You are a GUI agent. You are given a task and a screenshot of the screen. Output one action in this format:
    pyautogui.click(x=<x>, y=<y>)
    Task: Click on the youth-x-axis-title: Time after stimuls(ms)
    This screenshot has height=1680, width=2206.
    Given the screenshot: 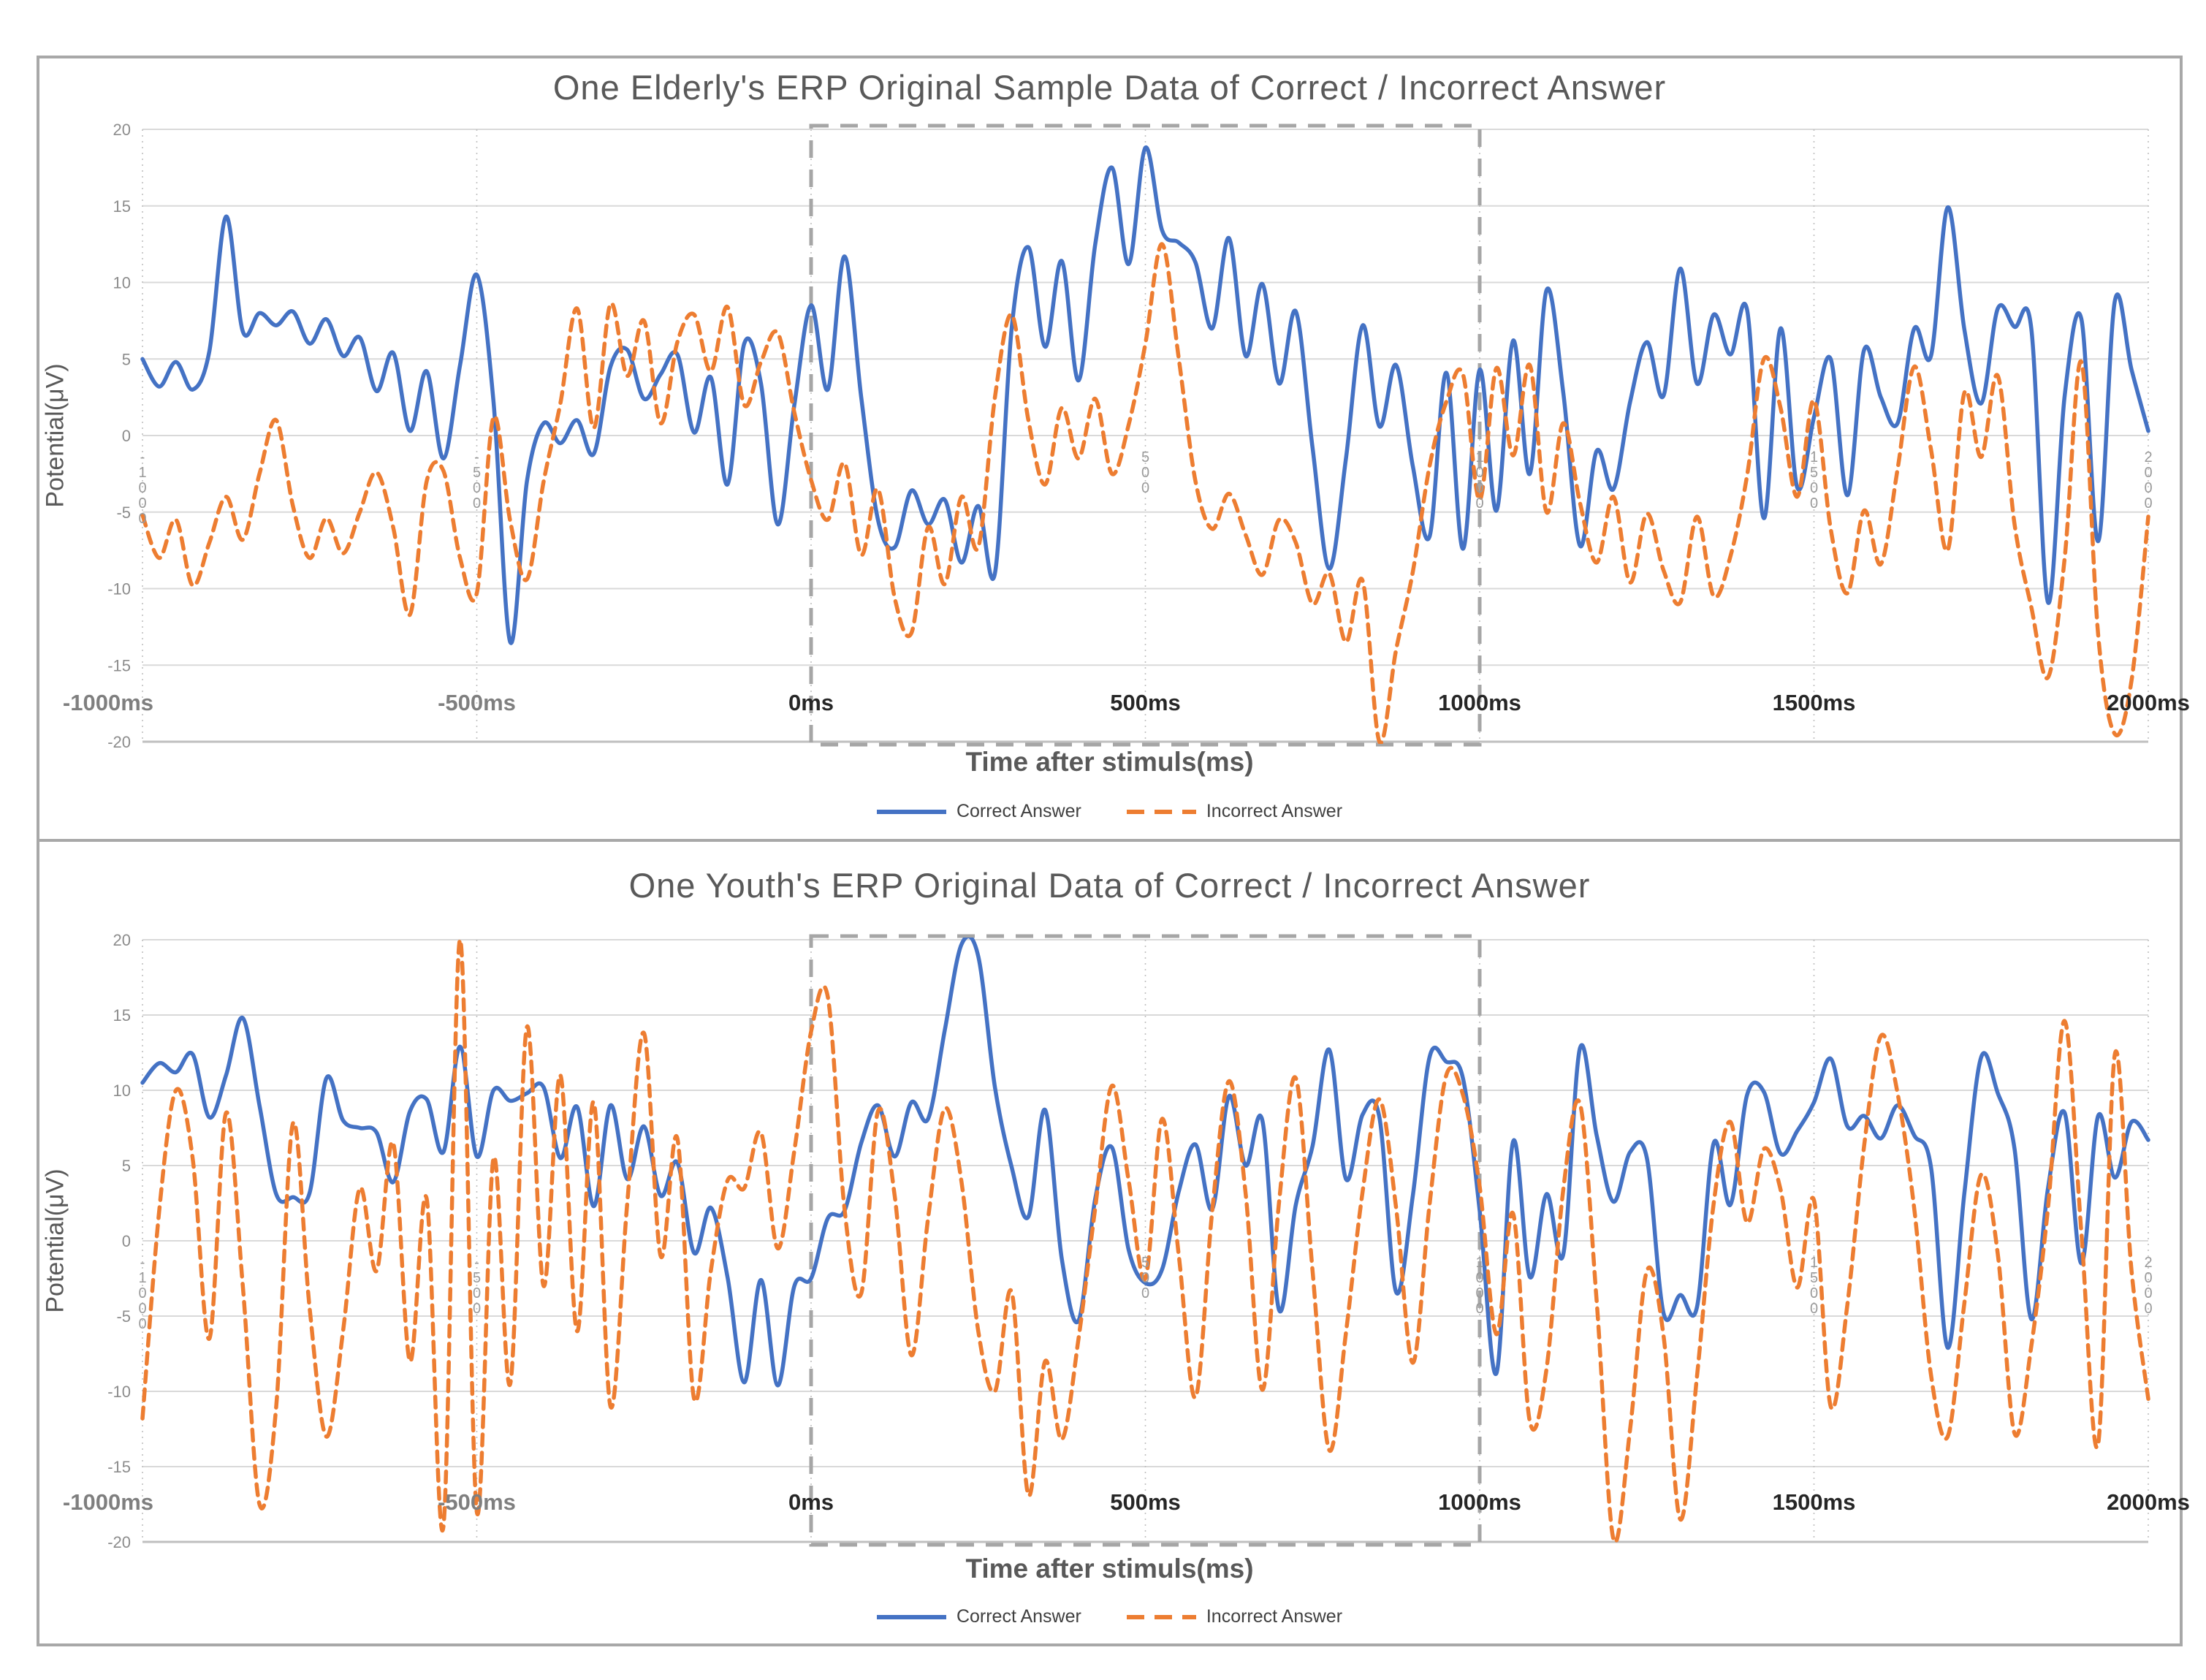 What is the action you would take?
    pyautogui.click(x=1109, y=1569)
    